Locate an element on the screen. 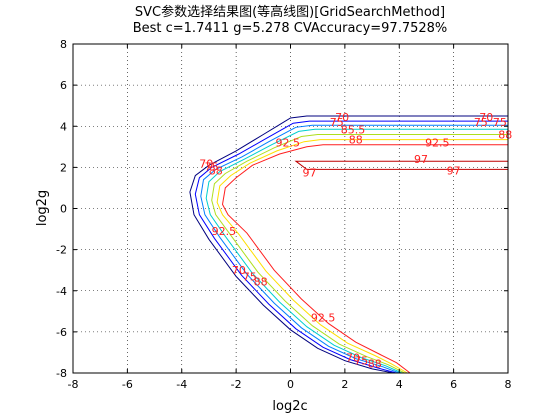  x-axis-label: log2c is located at coordinates (289, 406).